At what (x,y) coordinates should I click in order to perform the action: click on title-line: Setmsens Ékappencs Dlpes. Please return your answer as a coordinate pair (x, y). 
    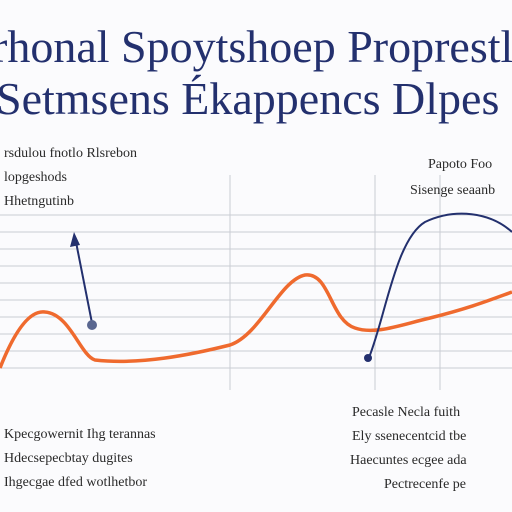
    Looking at the image, I should click on (249, 98).